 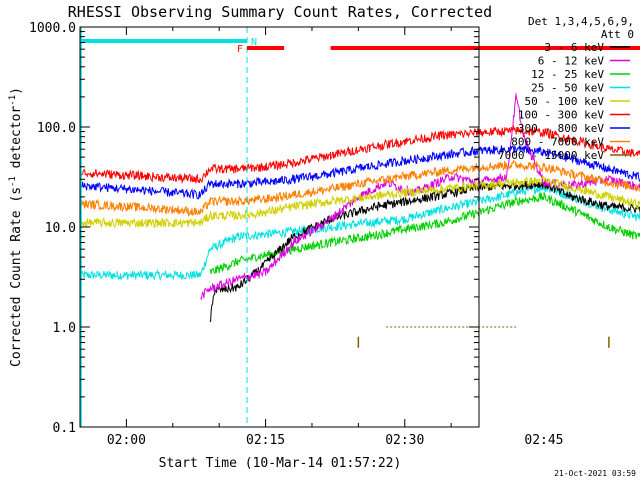 I want to click on y-tick-label-1: 100.0, so click(x=56, y=128).